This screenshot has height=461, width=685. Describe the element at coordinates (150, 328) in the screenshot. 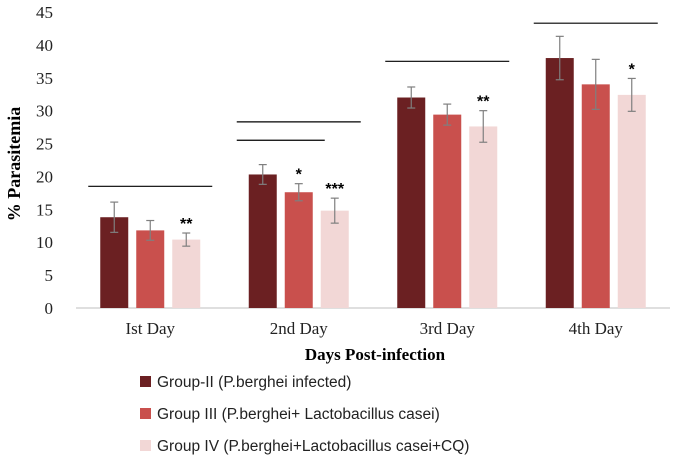

I see `x-tick-label: Ist Day` at that location.